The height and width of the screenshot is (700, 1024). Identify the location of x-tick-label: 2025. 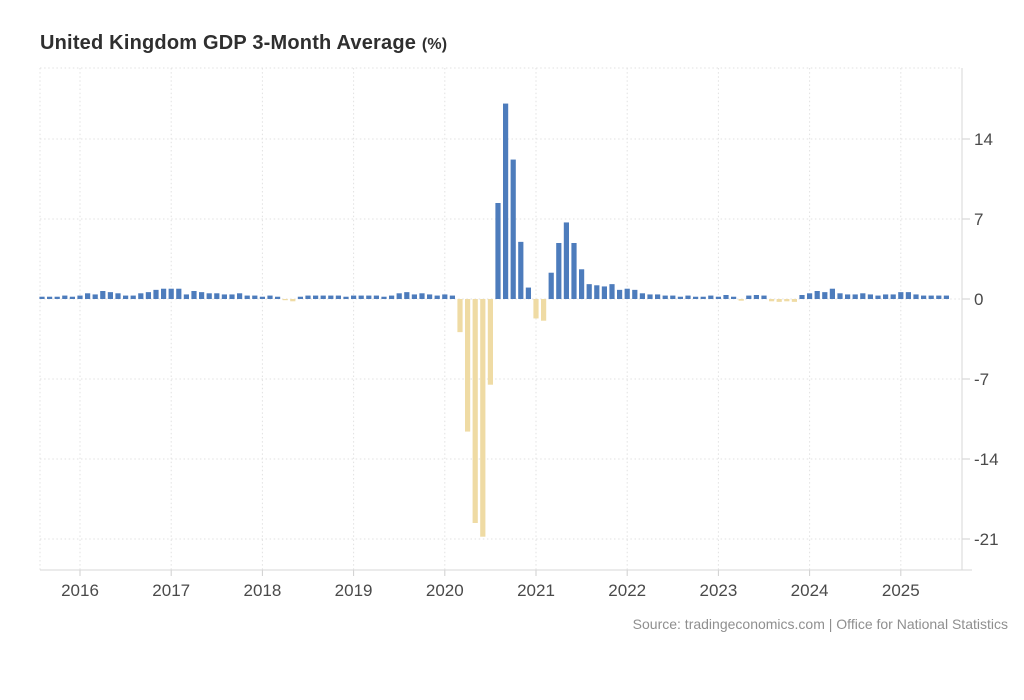
(901, 590).